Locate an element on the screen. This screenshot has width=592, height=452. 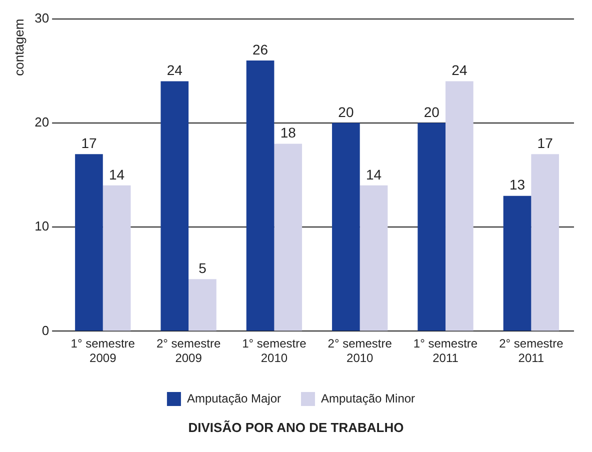
y-axis-title: contagem is located at coordinates (18, 47).